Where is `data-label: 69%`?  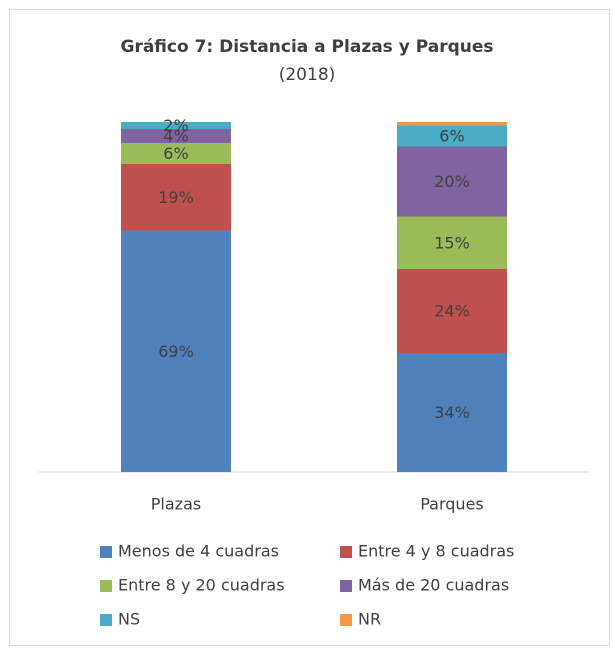 data-label: 69% is located at coordinates (176, 351).